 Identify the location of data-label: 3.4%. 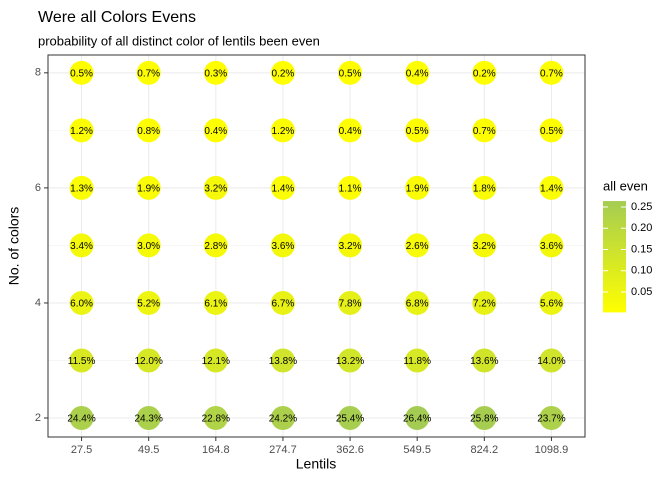
(81, 246).